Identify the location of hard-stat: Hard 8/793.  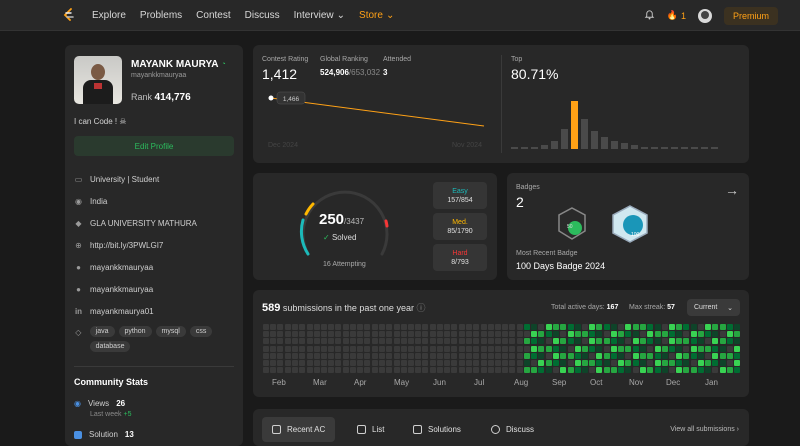
(460, 257).